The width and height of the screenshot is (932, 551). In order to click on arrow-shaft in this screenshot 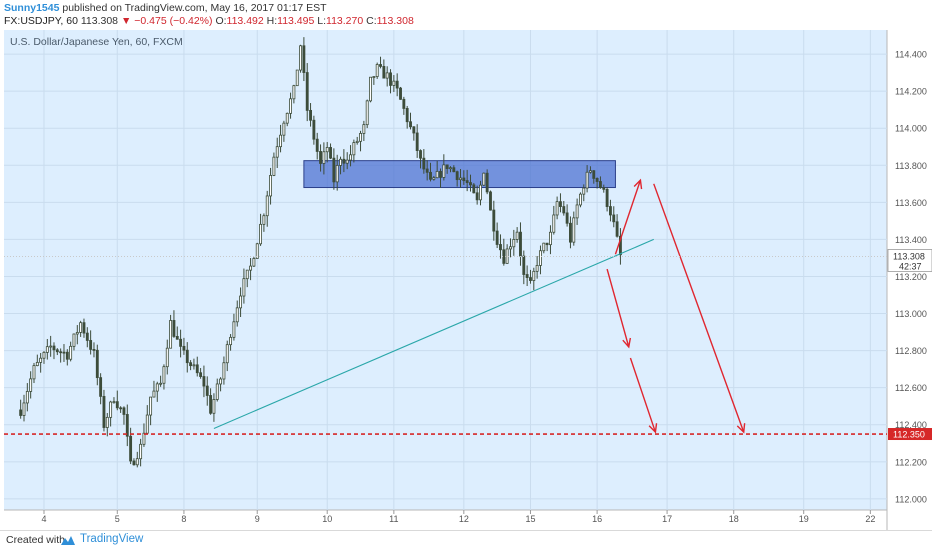, I will do `click(618, 308)`.